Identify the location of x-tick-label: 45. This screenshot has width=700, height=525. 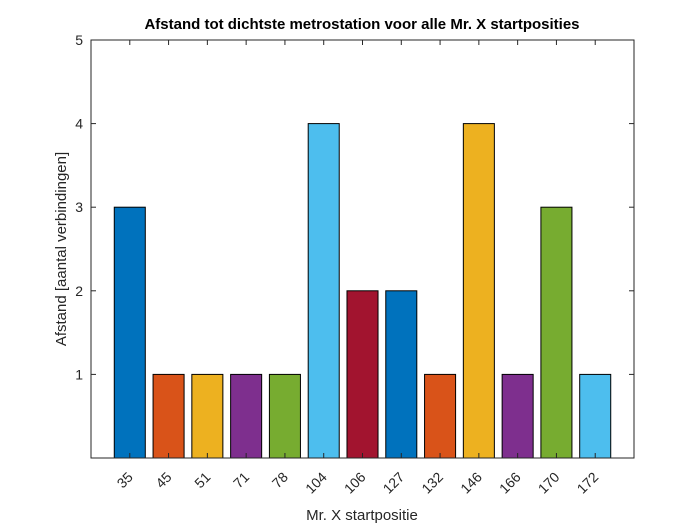
(163, 480).